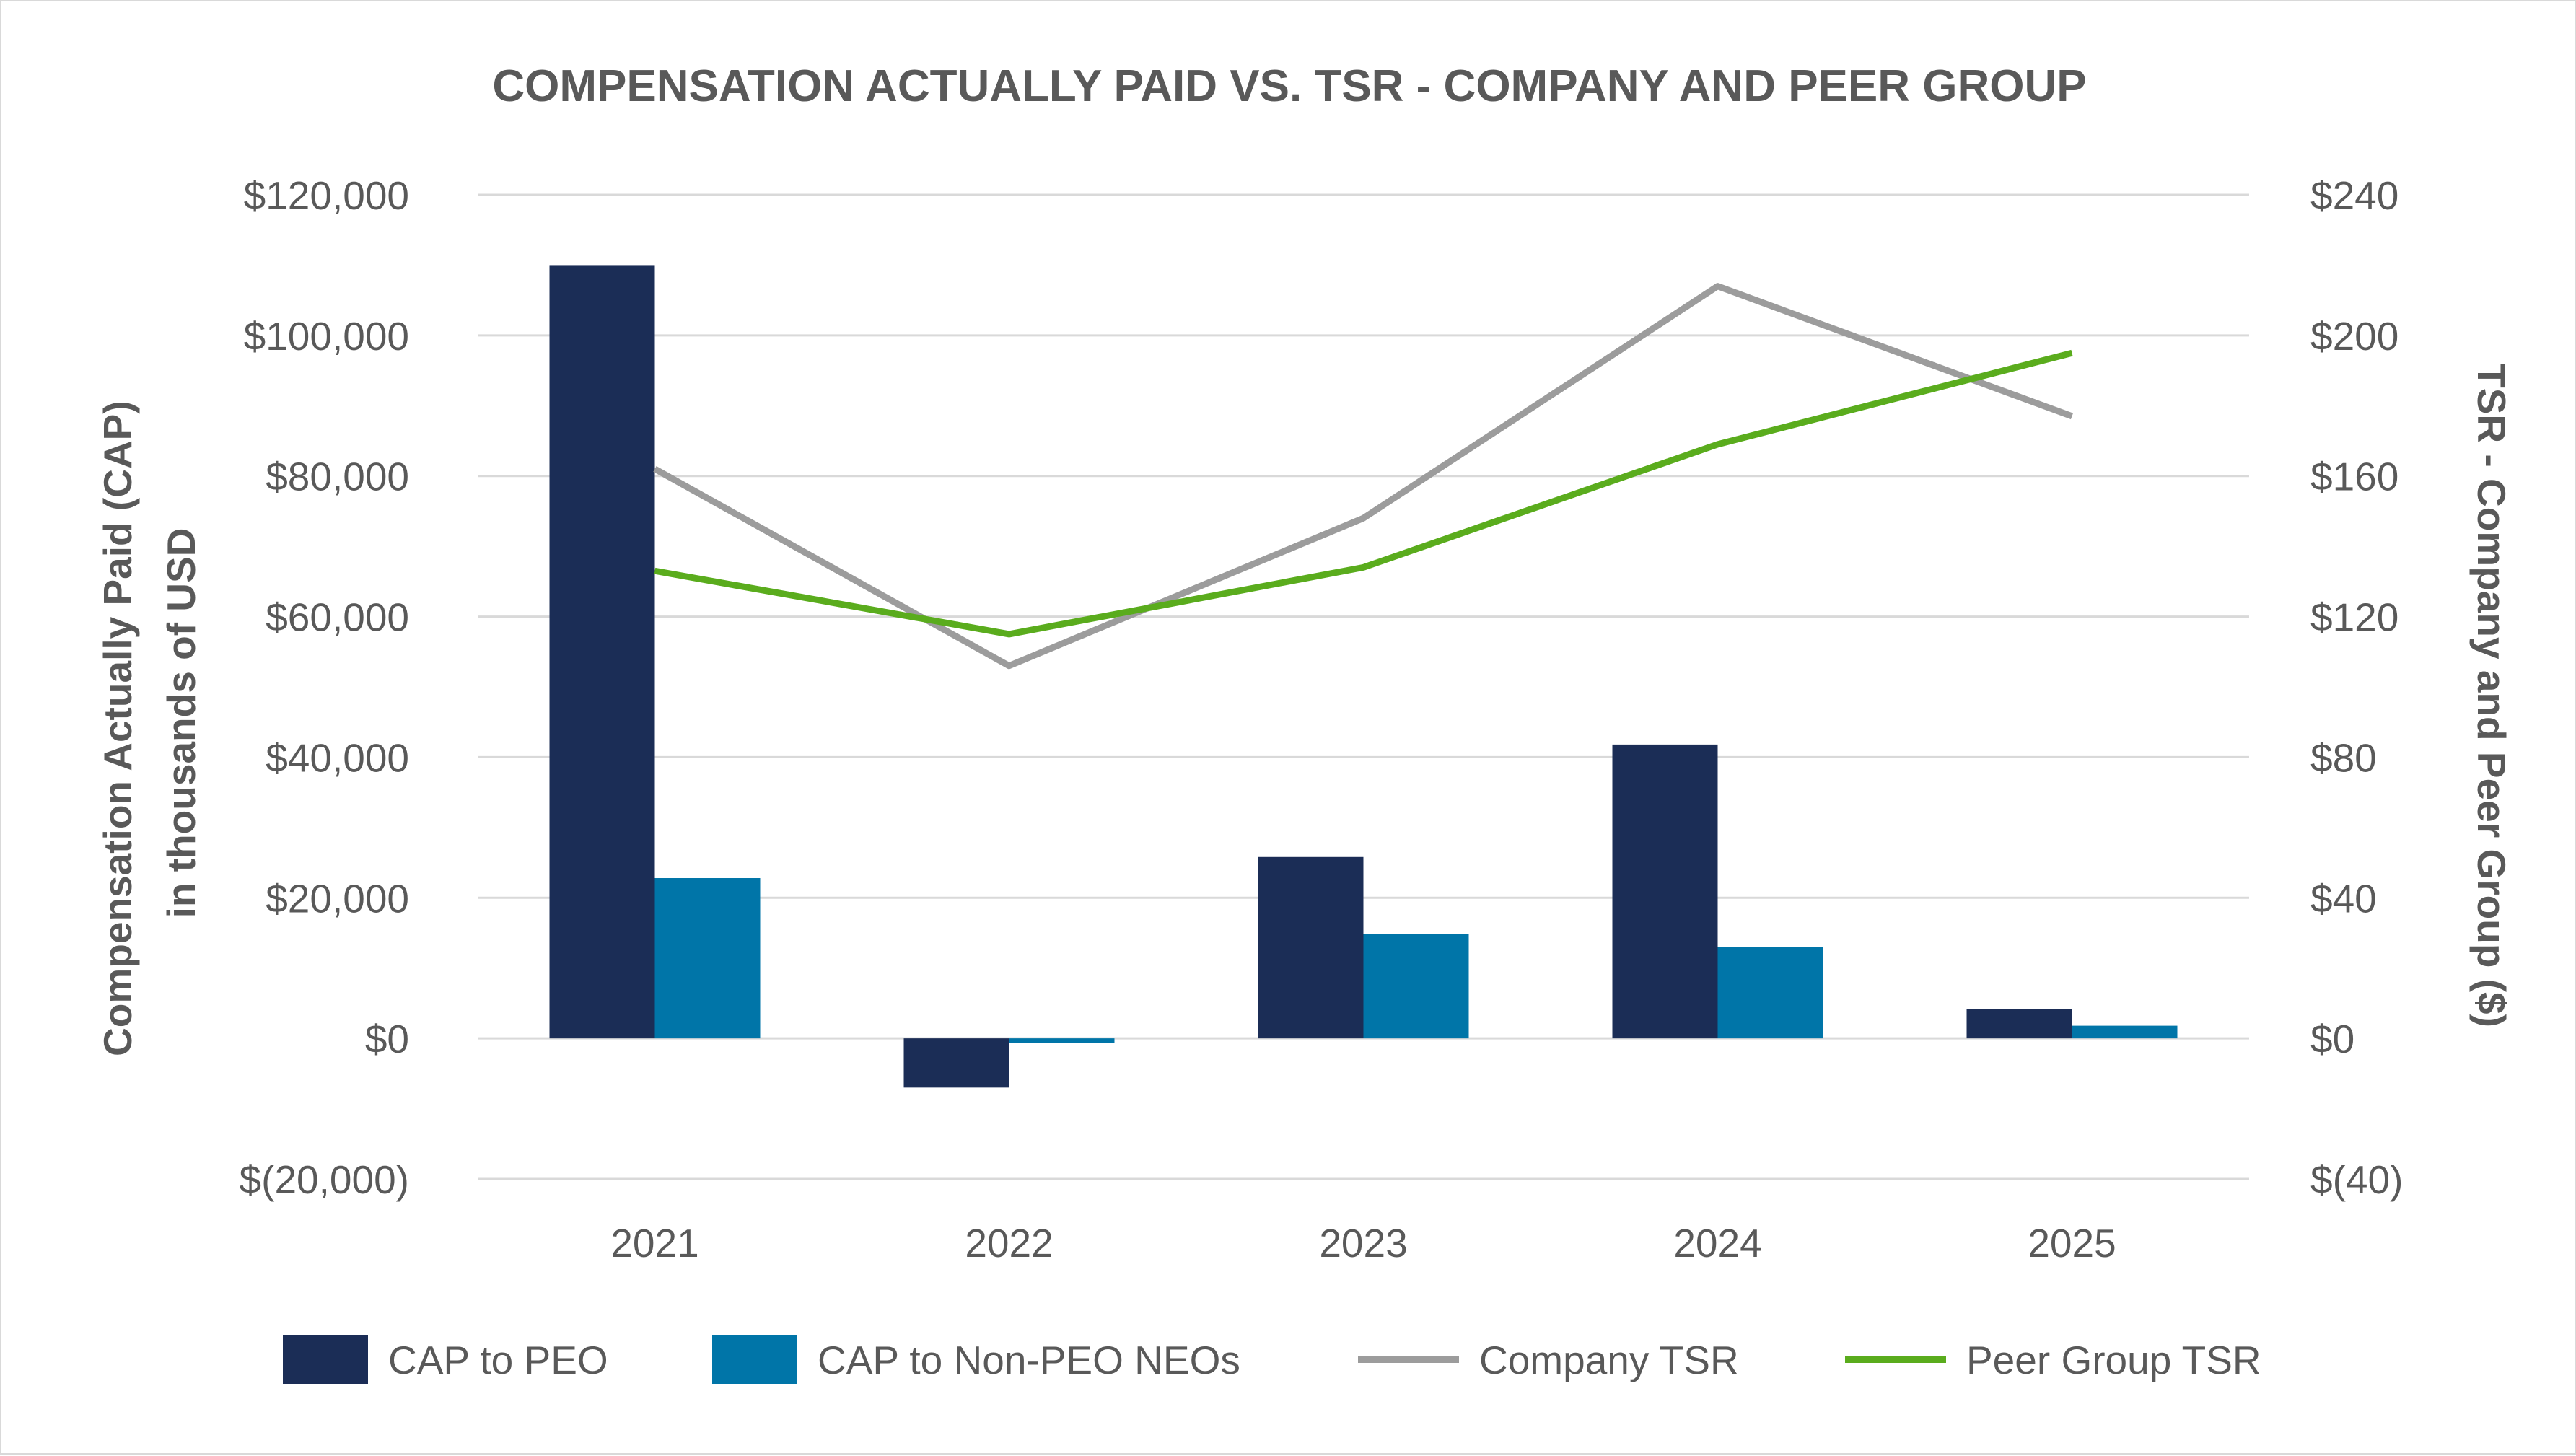 Image resolution: width=2576 pixels, height=1456 pixels. Describe the element at coordinates (337, 477) in the screenshot. I see `y-tick-label: $80,000` at that location.